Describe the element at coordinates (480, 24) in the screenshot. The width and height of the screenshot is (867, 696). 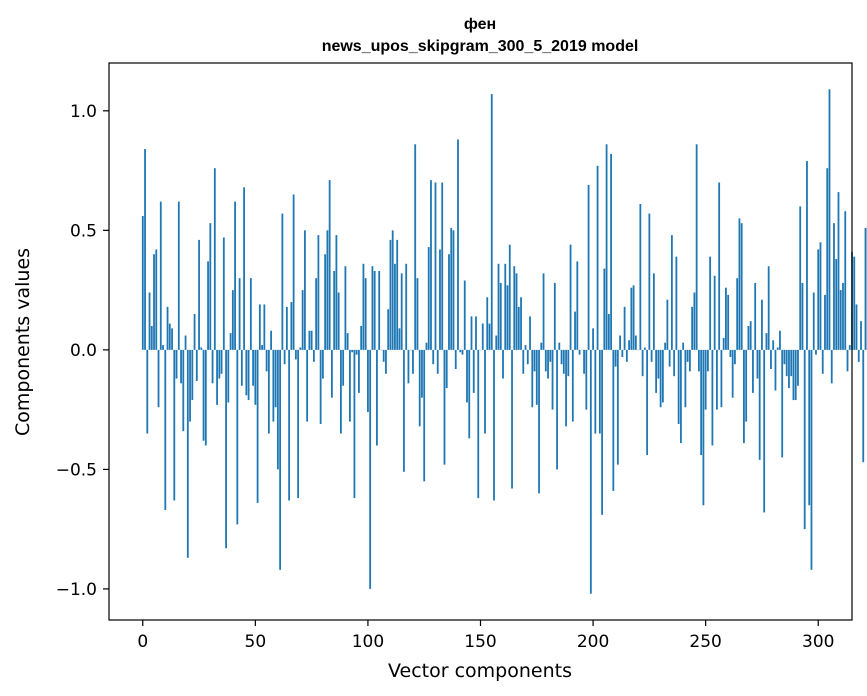
I see `chart-title: фен` at that location.